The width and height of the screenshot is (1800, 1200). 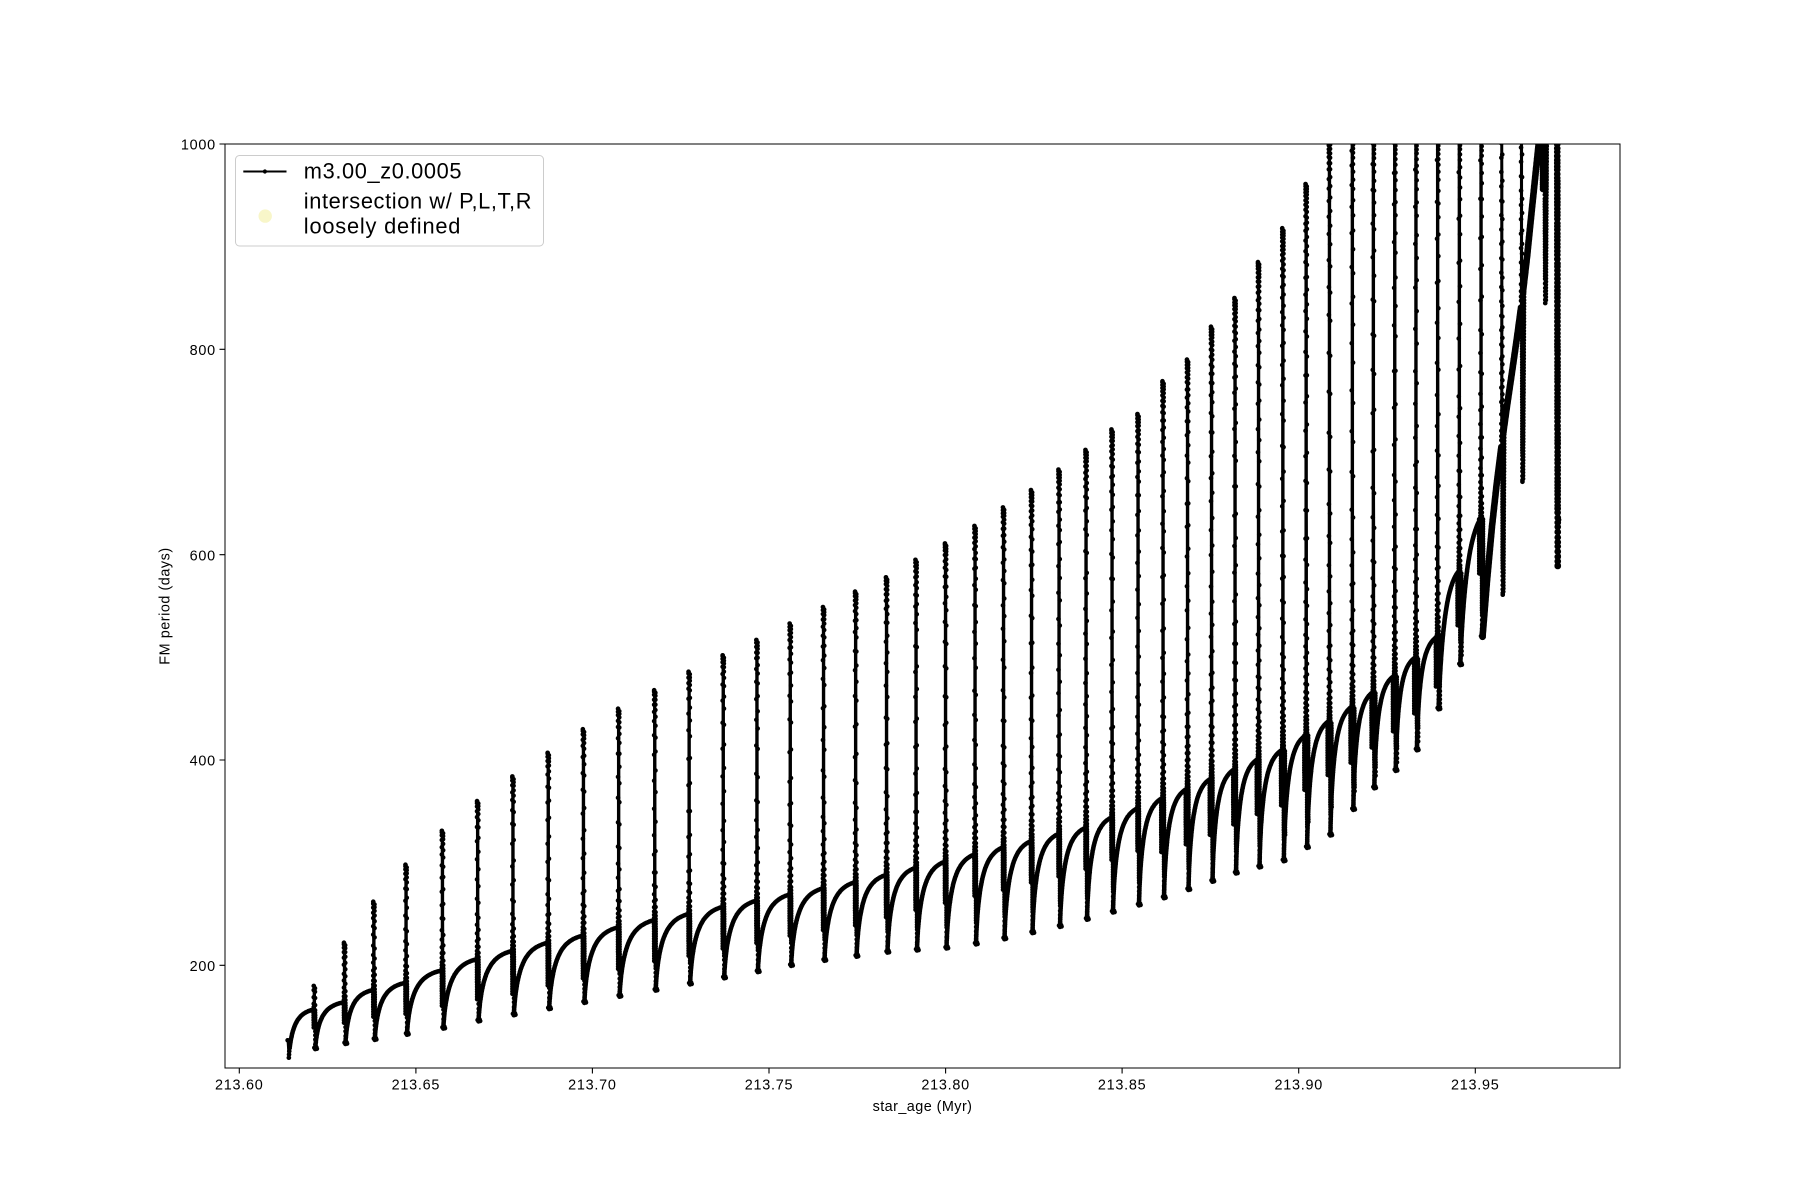 I want to click on svg-text: intersection w/ P,L,T,R, so click(x=418, y=201).